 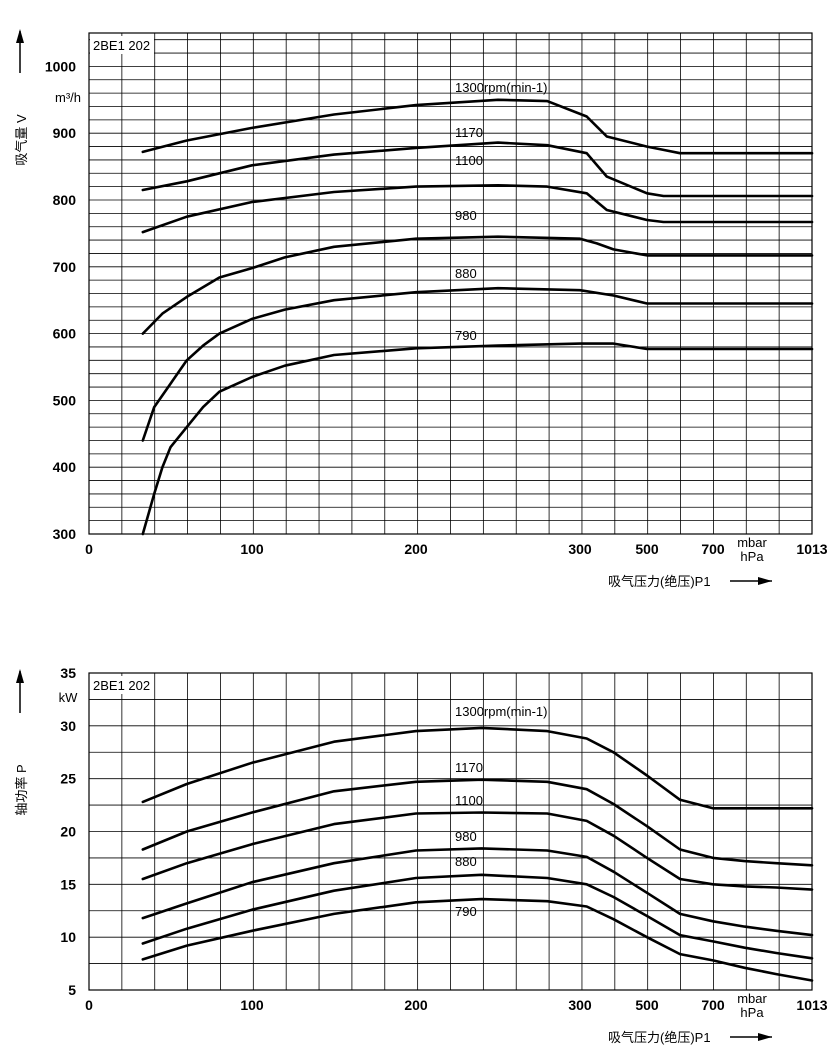 What do you see at coordinates (65, 400) in the screenshot?
I see `y-tick-label: 500` at bounding box center [65, 400].